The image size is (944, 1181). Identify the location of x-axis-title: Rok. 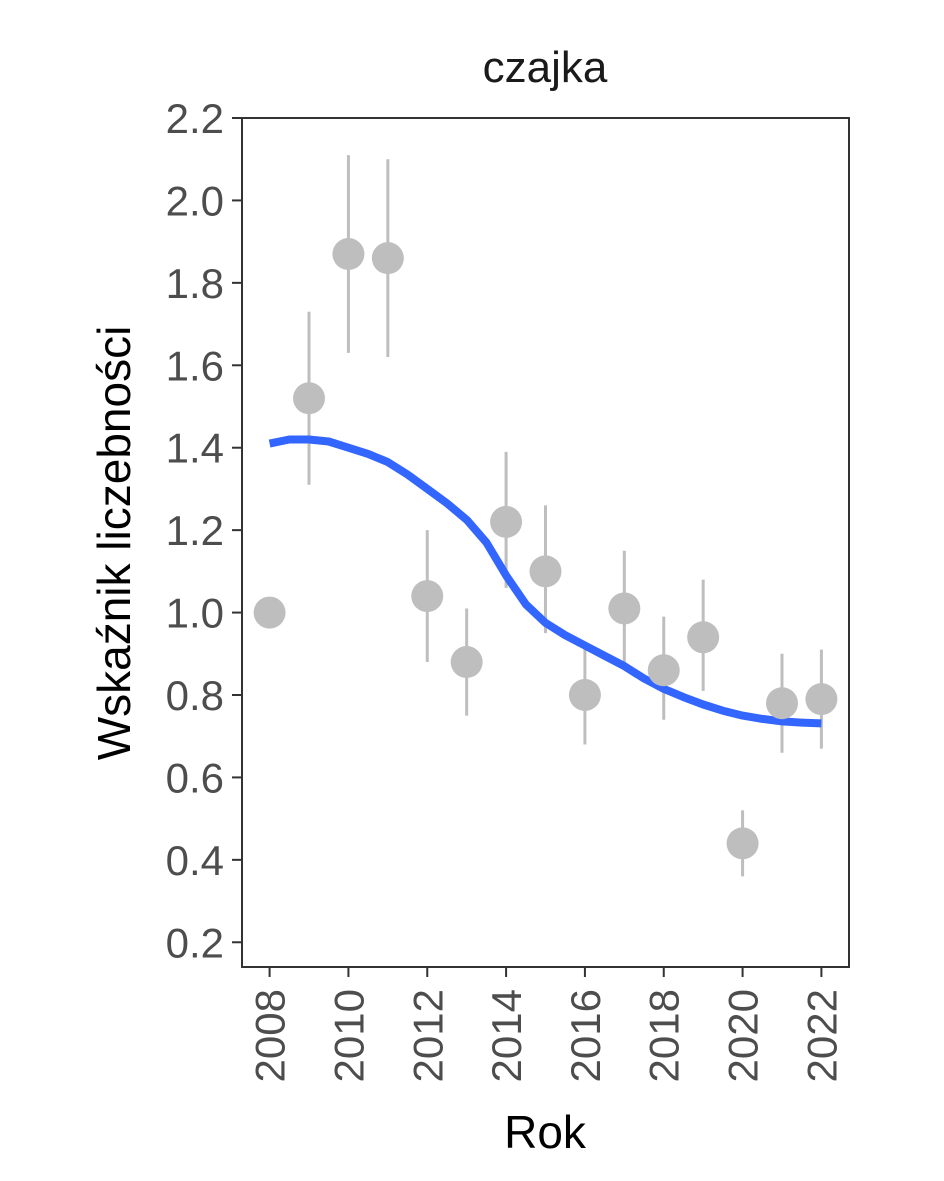
(545, 1132).